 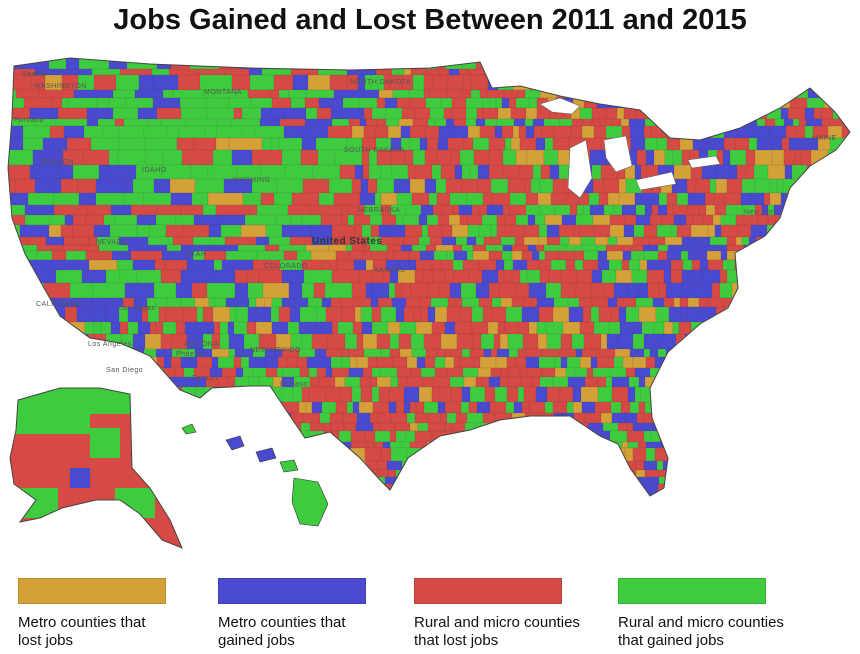 What do you see at coordinates (560, 106) in the screenshot?
I see `lake-water` at bounding box center [560, 106].